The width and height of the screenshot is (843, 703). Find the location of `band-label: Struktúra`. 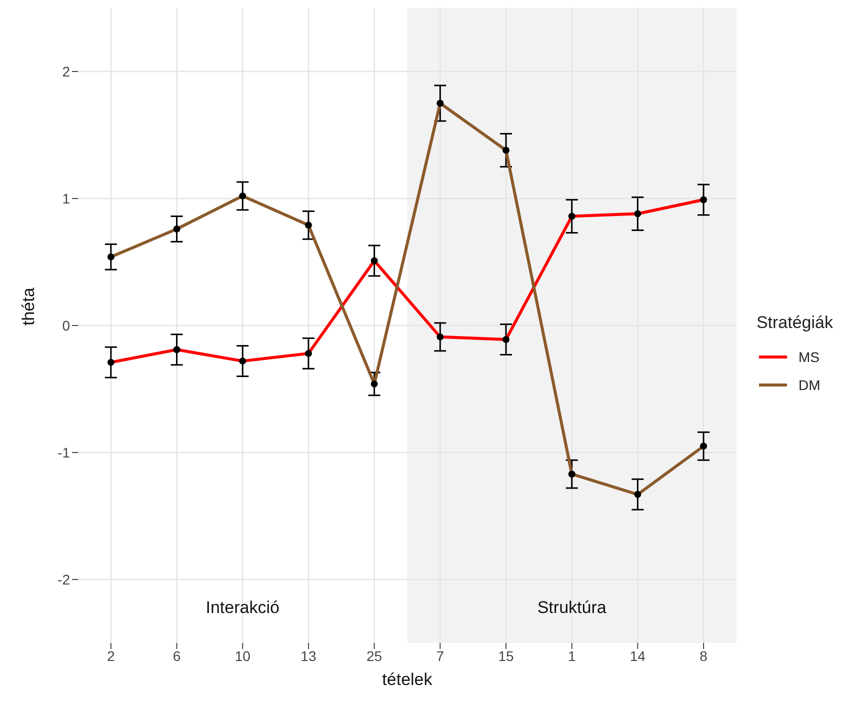

band-label: Struktúra is located at coordinates (572, 607).